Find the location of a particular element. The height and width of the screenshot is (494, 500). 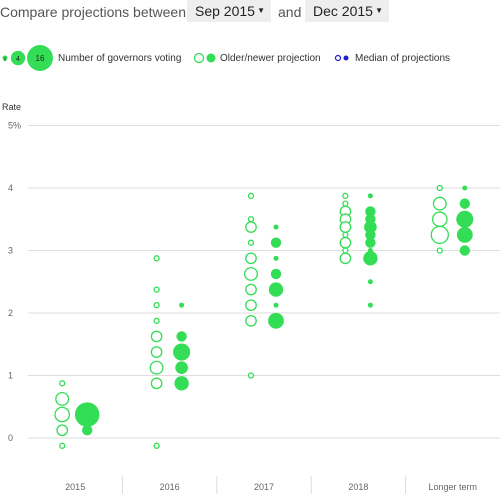

legend-older-newer-label: Older/newer projection is located at coordinates (270, 58).